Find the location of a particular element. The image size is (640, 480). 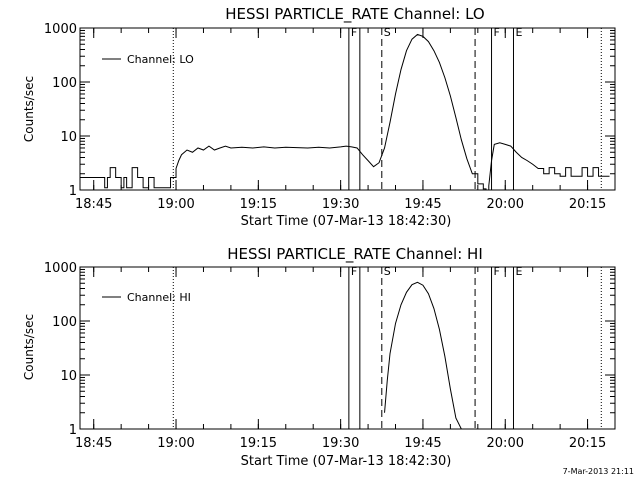

hi-y-axis-label: Counts/sec is located at coordinates (29, 347).